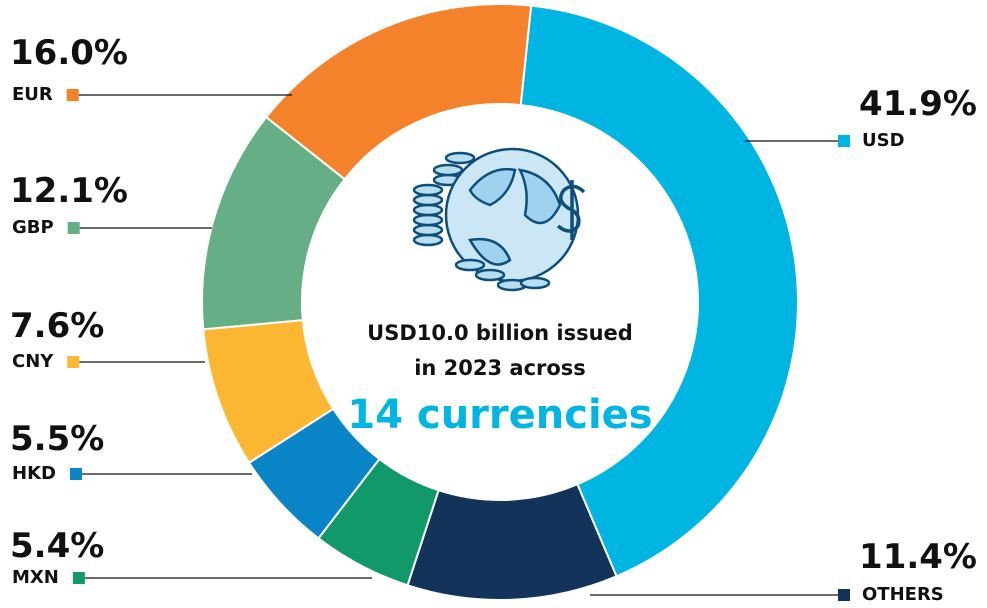  I want to click on value-label: 41.9%, so click(918, 104).